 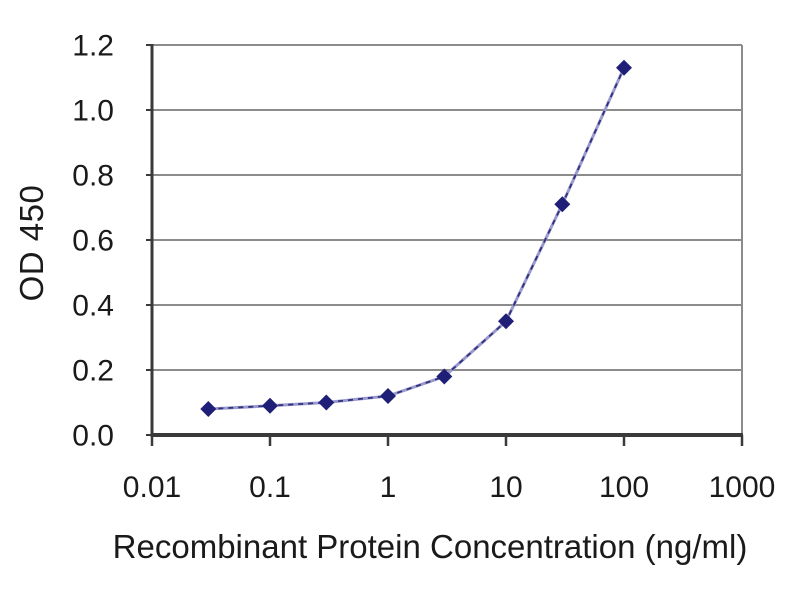 What do you see at coordinates (742, 487) in the screenshot?
I see `x-tick-label: 1000` at bounding box center [742, 487].